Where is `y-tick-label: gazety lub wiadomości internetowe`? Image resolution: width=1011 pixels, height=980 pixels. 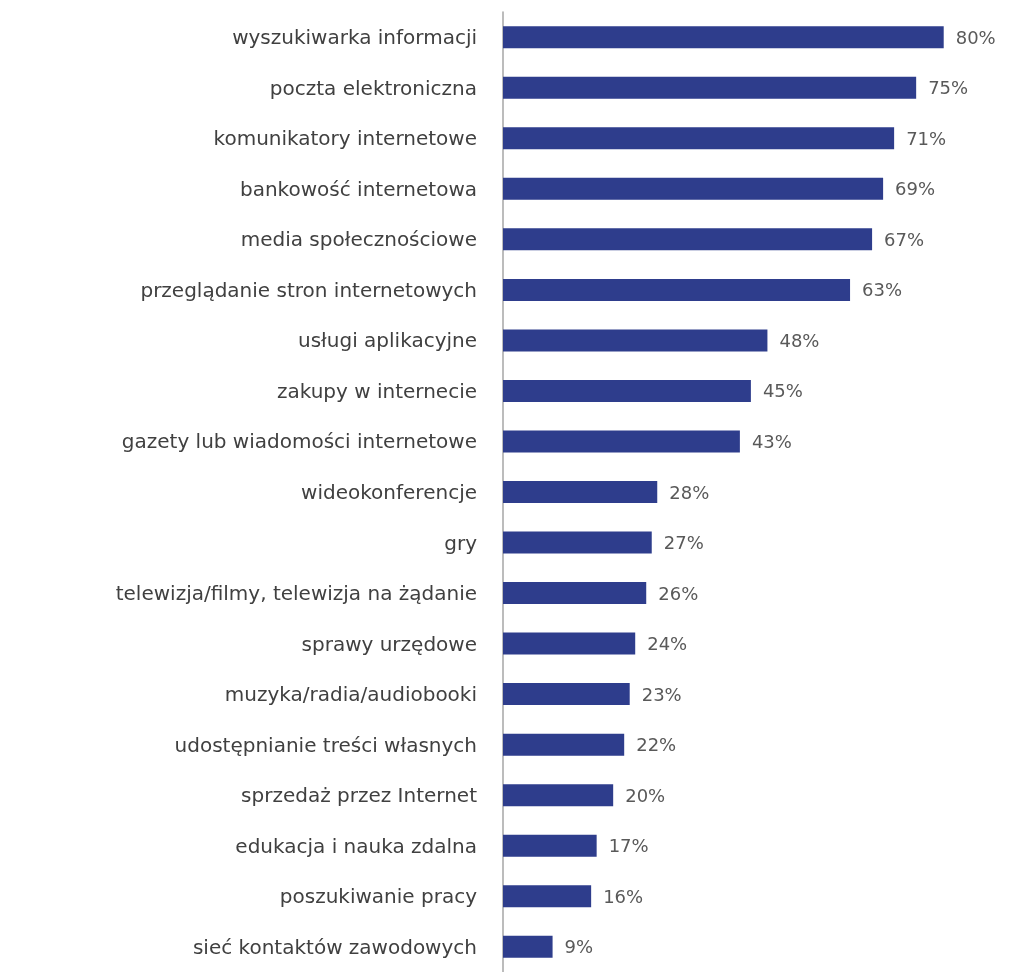
y-tick-label: gazety lub wiadomości internetowe is located at coordinates (299, 441).